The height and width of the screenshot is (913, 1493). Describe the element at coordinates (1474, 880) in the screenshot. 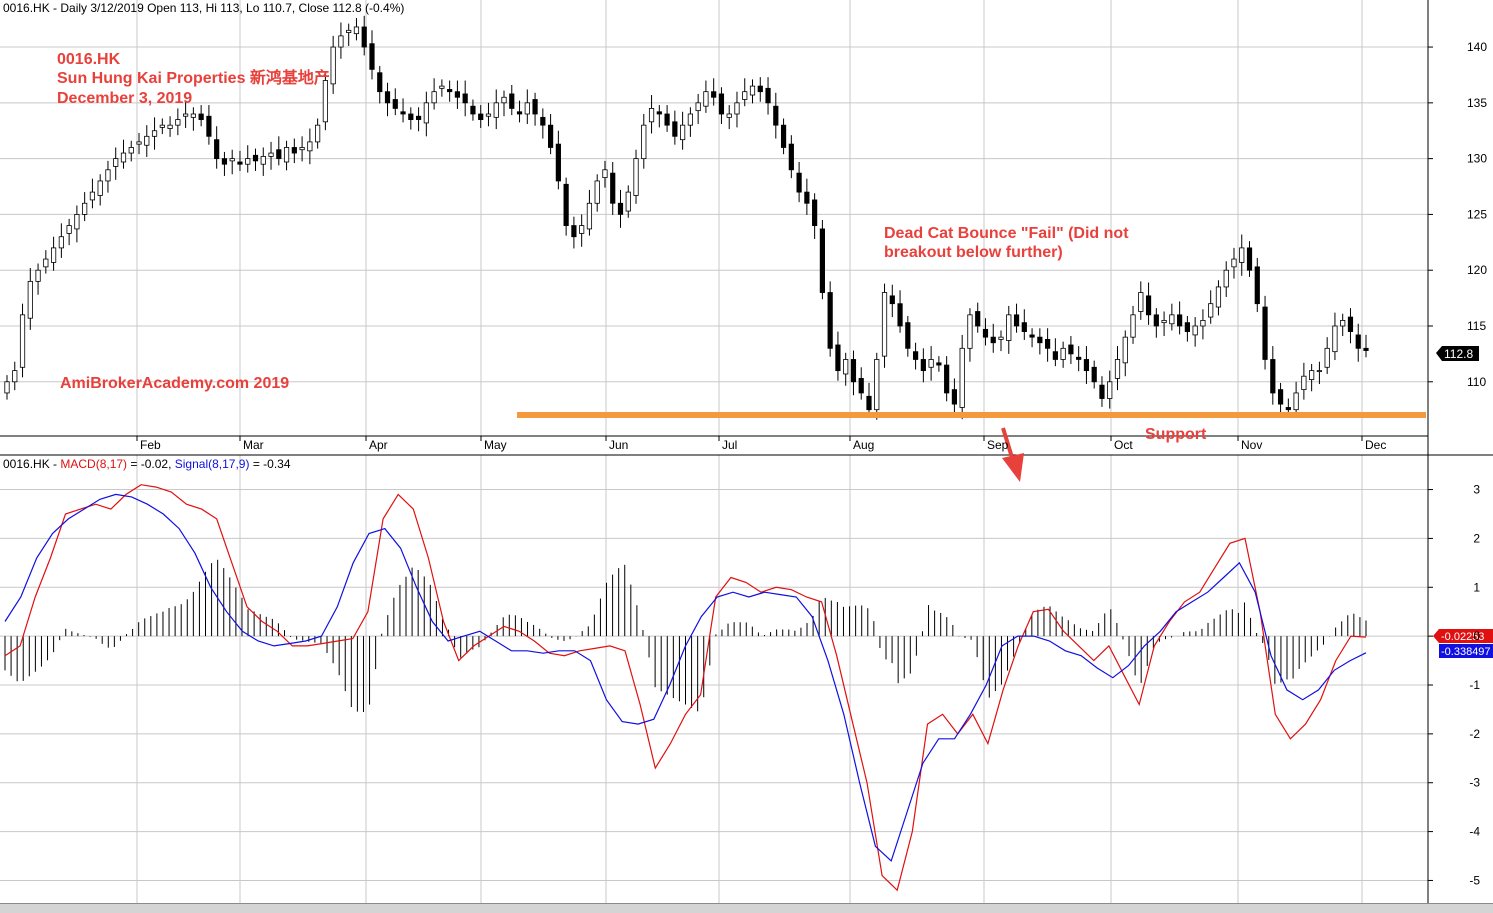

I see `macd-tick-label: -5` at that location.